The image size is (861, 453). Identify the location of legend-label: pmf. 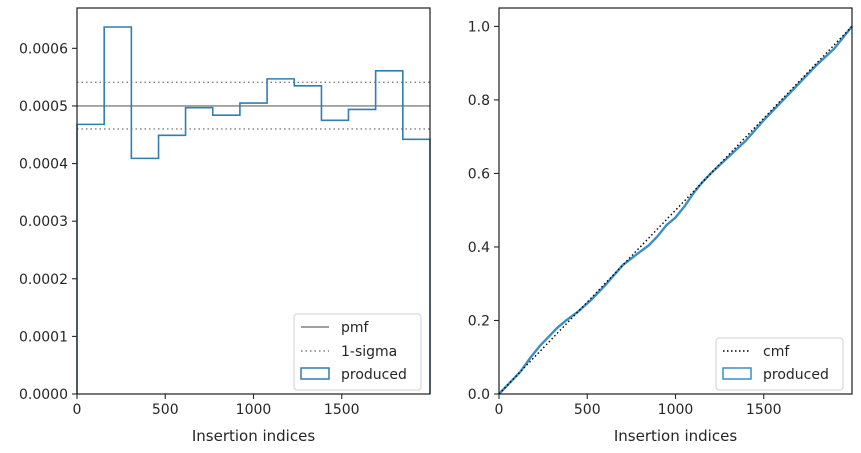
(355, 328).